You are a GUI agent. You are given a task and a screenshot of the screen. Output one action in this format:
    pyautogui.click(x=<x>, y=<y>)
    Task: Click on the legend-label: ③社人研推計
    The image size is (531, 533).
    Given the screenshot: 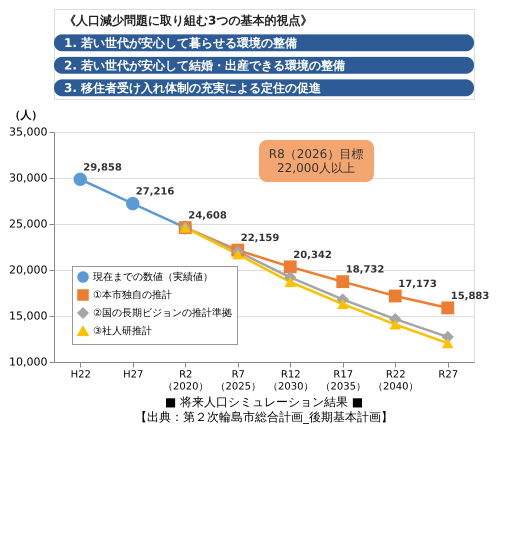 What is the action you would take?
    pyautogui.click(x=122, y=331)
    